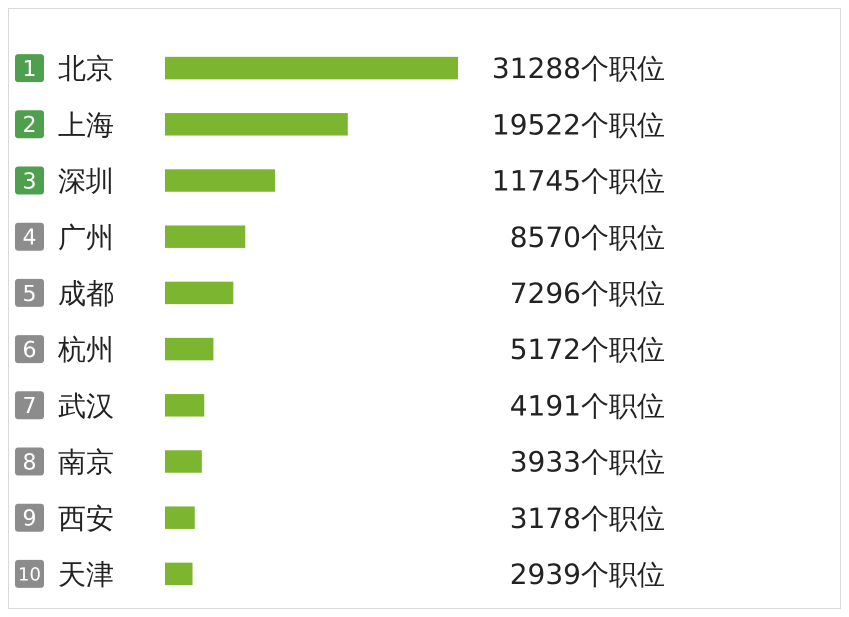 The height and width of the screenshot is (617, 849). What do you see at coordinates (86, 293) in the screenshot?
I see `y-tick-label: 成都` at bounding box center [86, 293].